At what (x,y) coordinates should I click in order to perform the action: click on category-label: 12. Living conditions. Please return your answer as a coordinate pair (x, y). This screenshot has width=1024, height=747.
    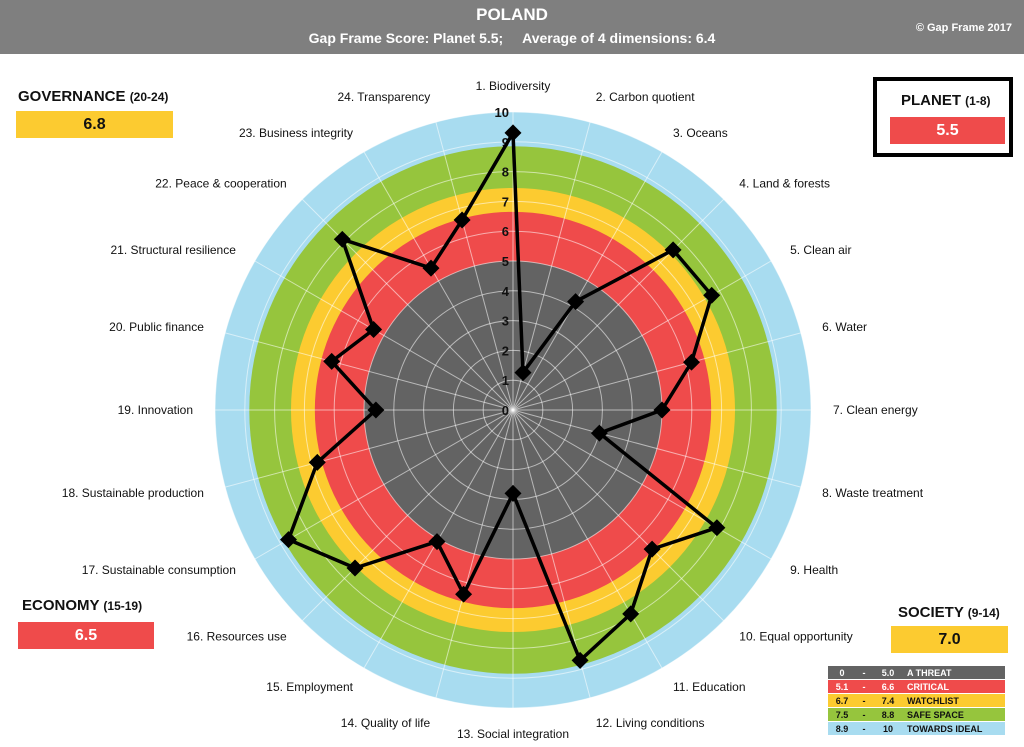
    Looking at the image, I should click on (650, 723).